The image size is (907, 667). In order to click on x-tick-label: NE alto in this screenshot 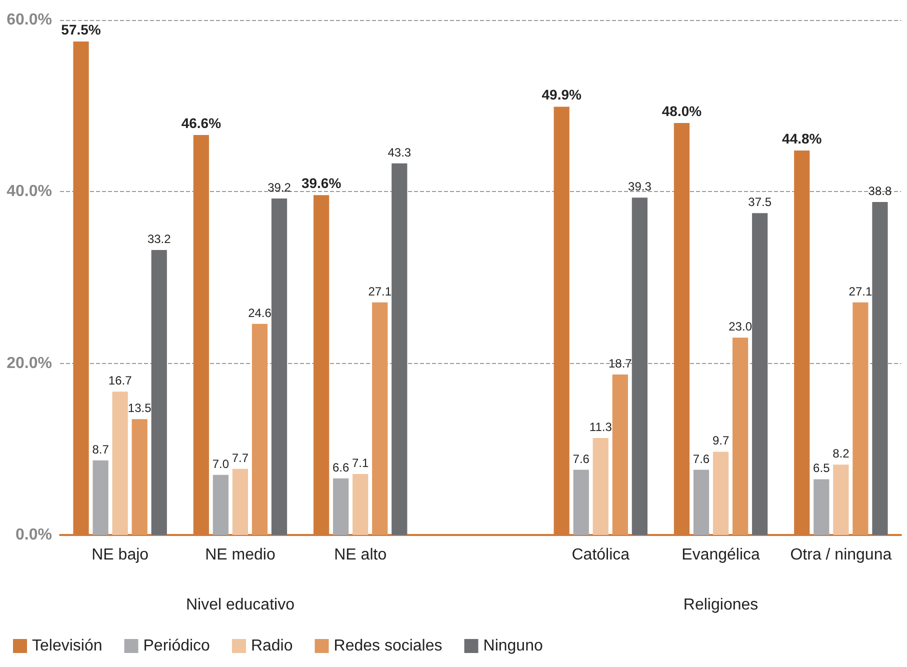, I will do `click(360, 555)`.